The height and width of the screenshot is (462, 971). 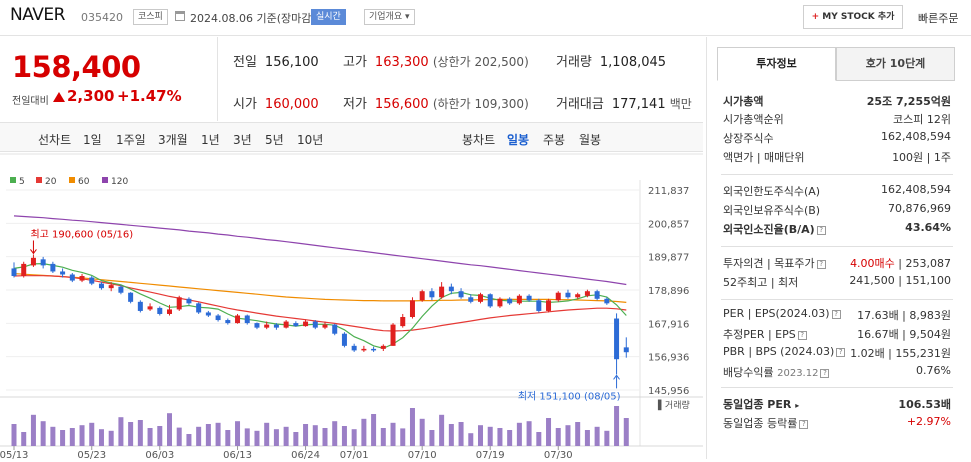 I want to click on candle-daily: 일봉, so click(x=518, y=140).